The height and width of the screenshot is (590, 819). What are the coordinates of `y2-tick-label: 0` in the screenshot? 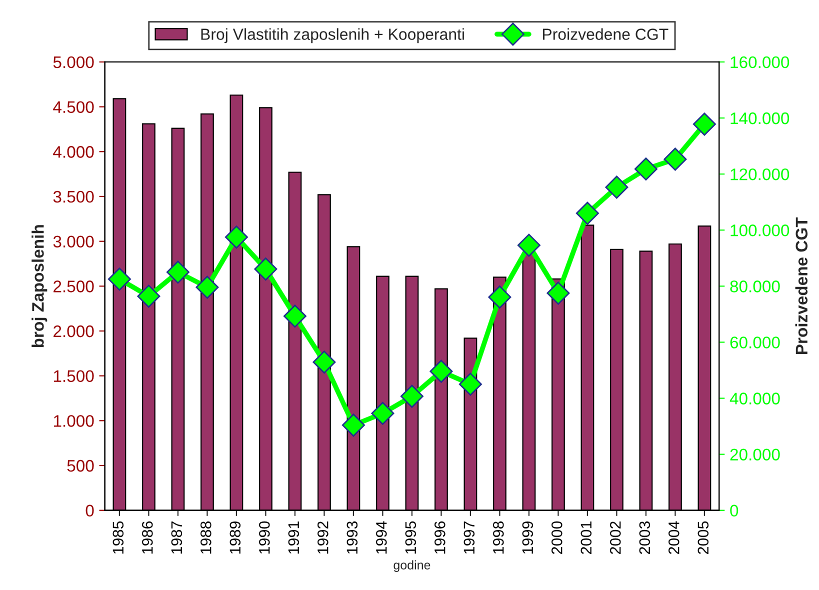 It's located at (734, 510).